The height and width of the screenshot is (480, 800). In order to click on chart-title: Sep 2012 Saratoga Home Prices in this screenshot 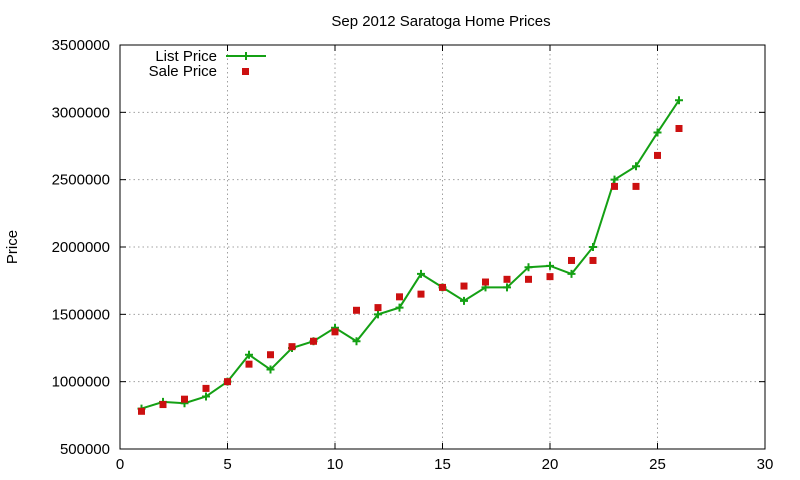, I will do `click(440, 21)`.